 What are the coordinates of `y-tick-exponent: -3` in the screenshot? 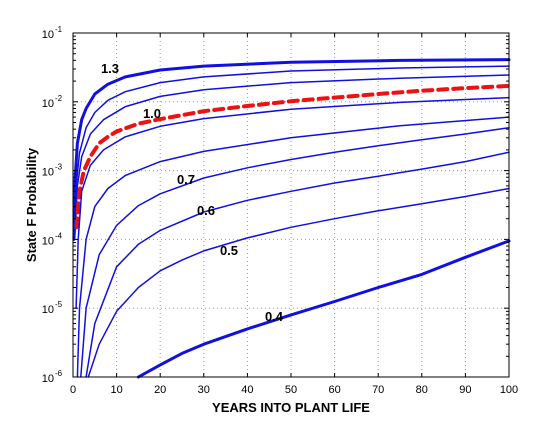 It's located at (59, 167).